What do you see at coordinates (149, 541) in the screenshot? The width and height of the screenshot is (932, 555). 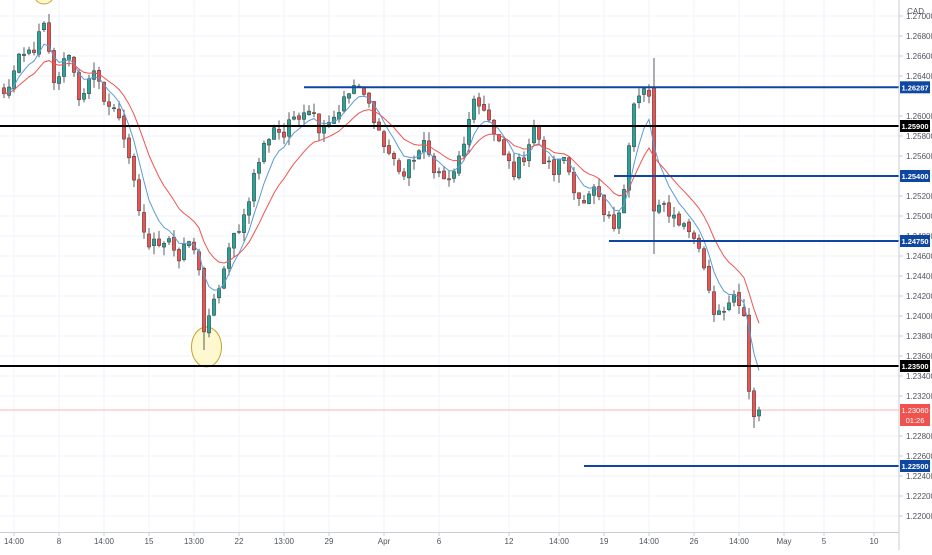 I see `x-tick-label: 15` at bounding box center [149, 541].